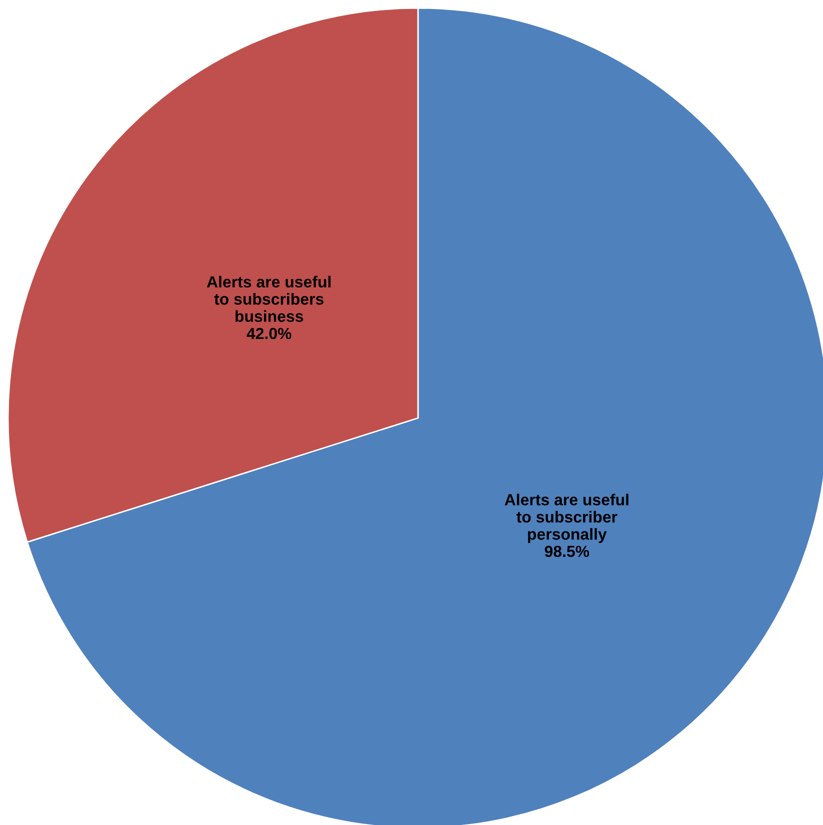  What do you see at coordinates (269, 334) in the screenshot?
I see `data-label: 42.0%` at bounding box center [269, 334].